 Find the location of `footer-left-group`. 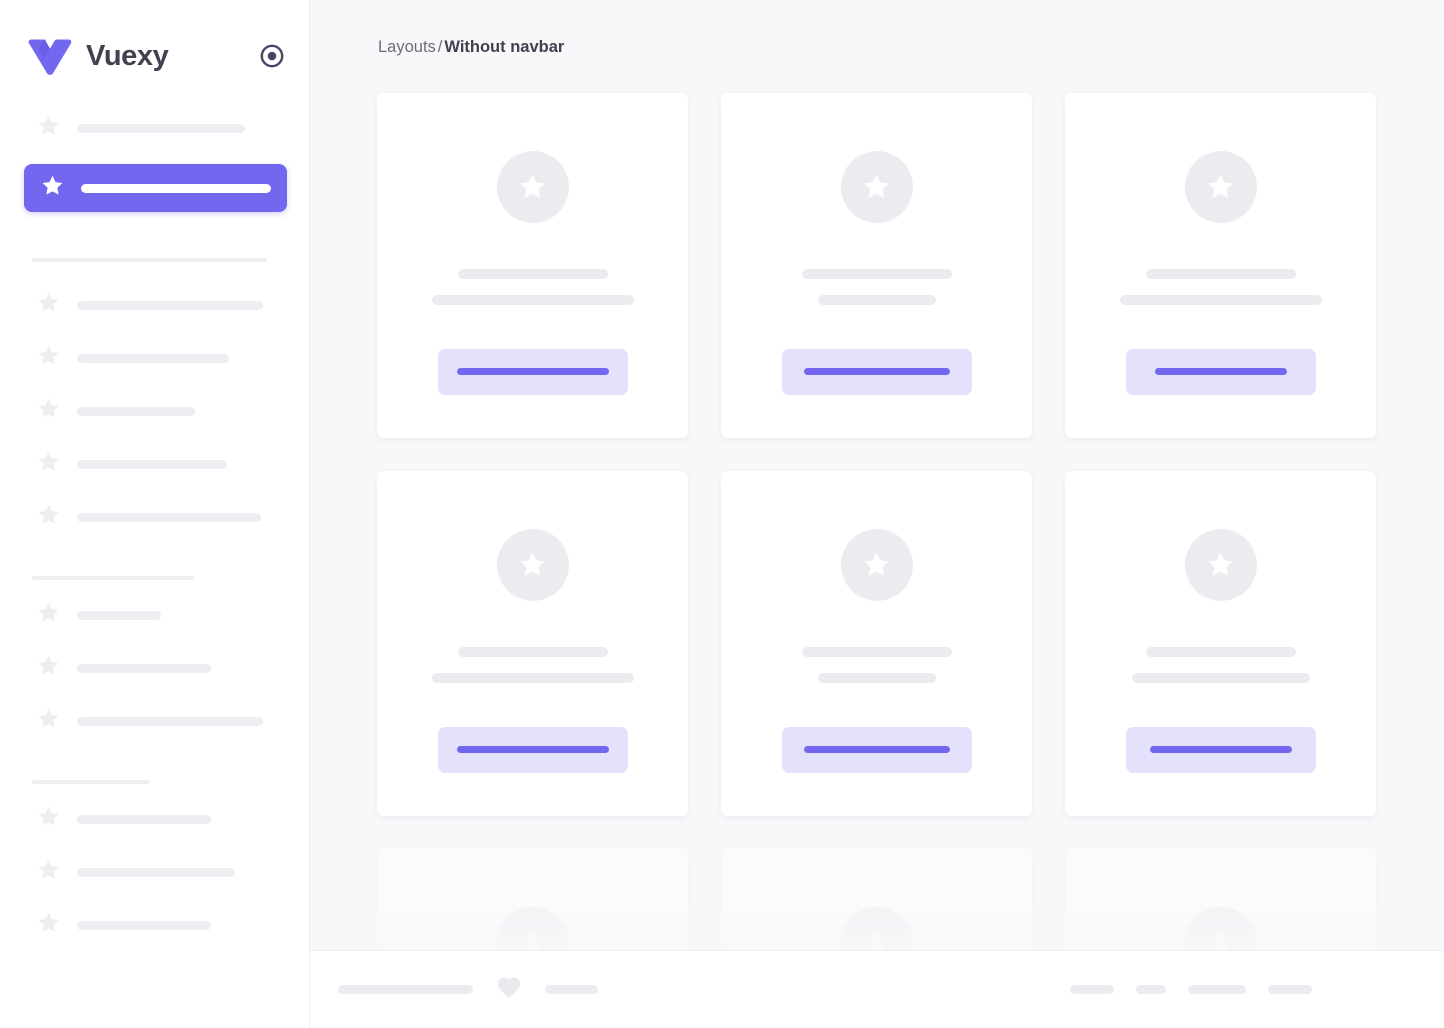

footer-left-group is located at coordinates (468, 989).